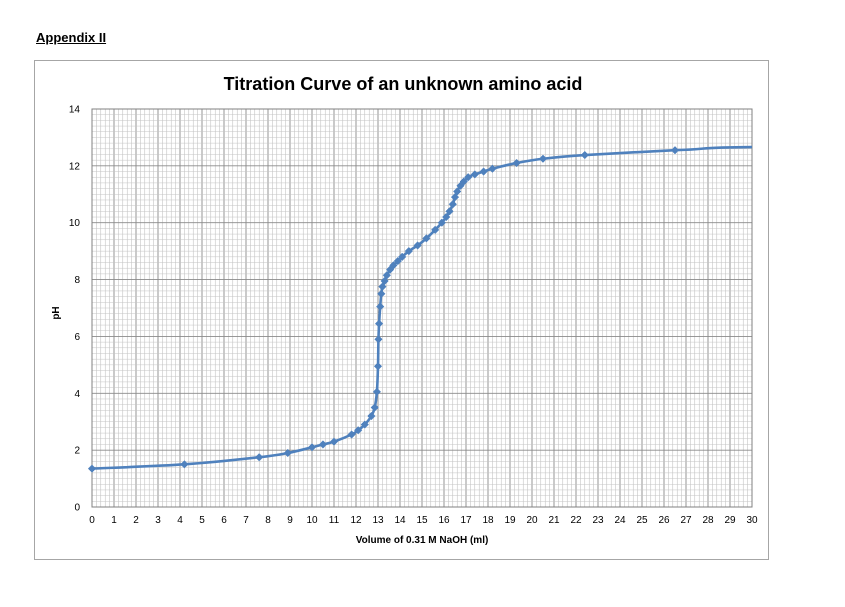  What do you see at coordinates (268, 520) in the screenshot?
I see `x-tick-label: 8` at bounding box center [268, 520].